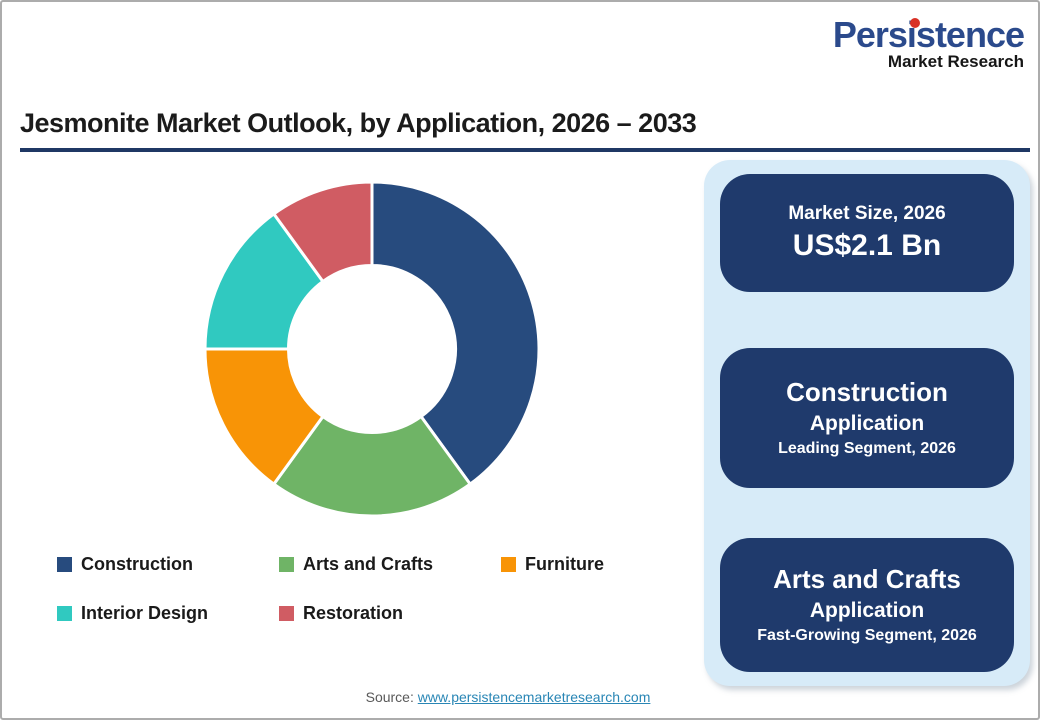  I want to click on leading-segment-name: Construction, so click(867, 391).